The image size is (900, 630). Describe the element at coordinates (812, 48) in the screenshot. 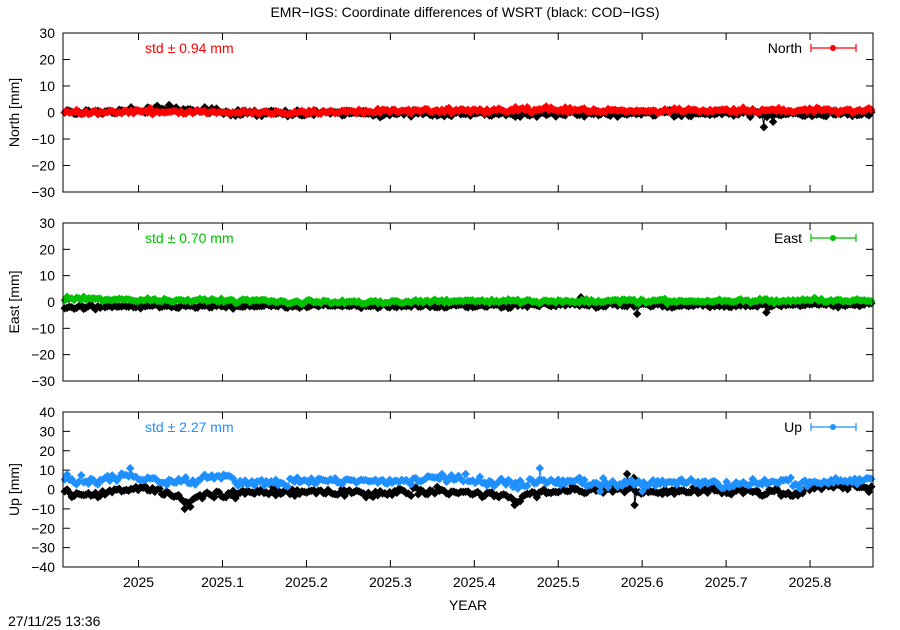

I see `legend: North` at that location.